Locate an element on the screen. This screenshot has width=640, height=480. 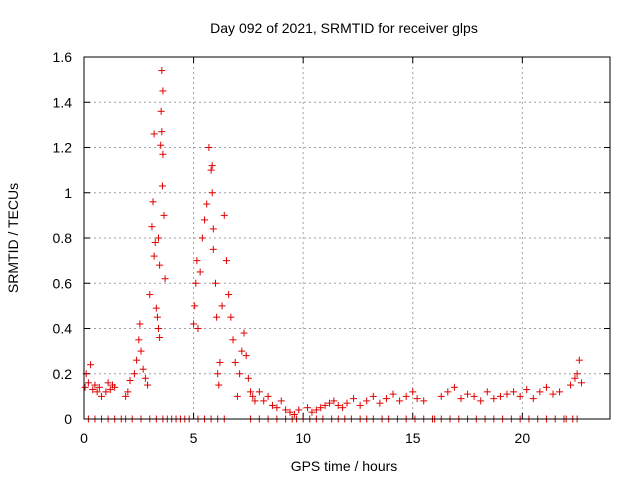
y-tick-label: 0.4 is located at coordinates (63, 329).